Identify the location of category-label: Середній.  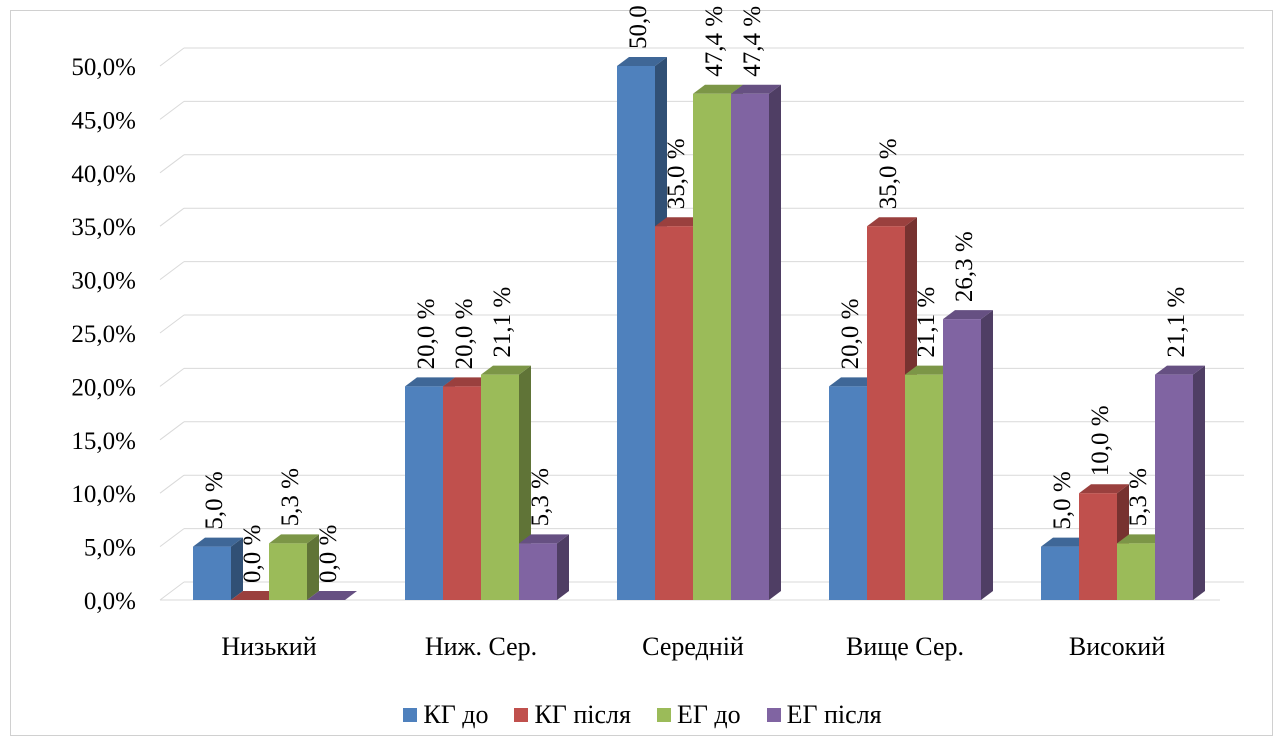
(693, 646).